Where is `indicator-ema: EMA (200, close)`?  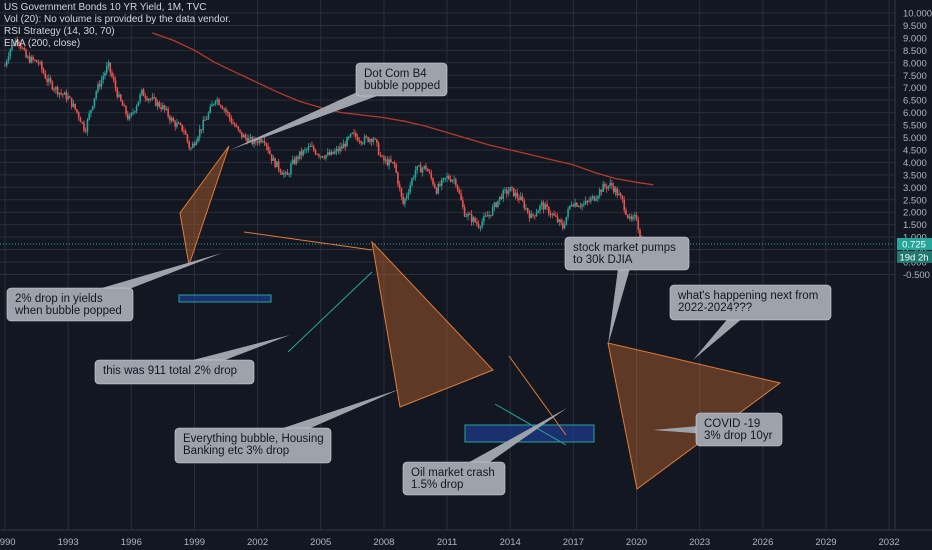 indicator-ema: EMA (200, close) is located at coordinates (42, 43).